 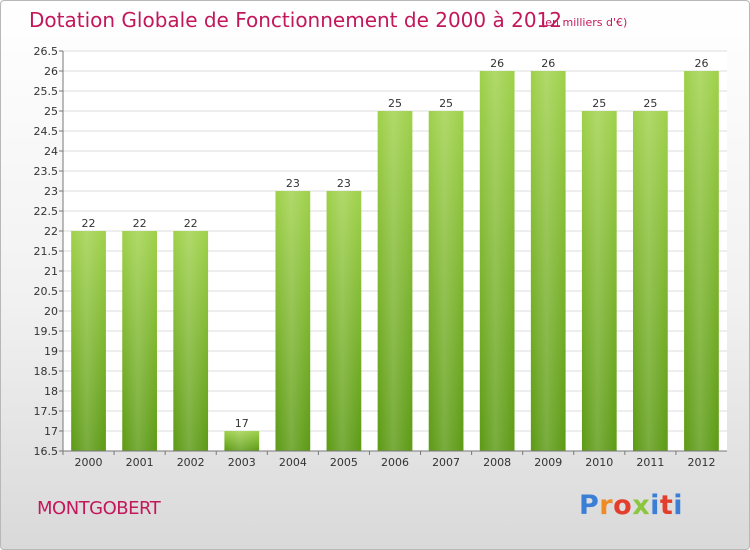 What do you see at coordinates (51, 151) in the screenshot?
I see `y-tick-label: 24` at bounding box center [51, 151].